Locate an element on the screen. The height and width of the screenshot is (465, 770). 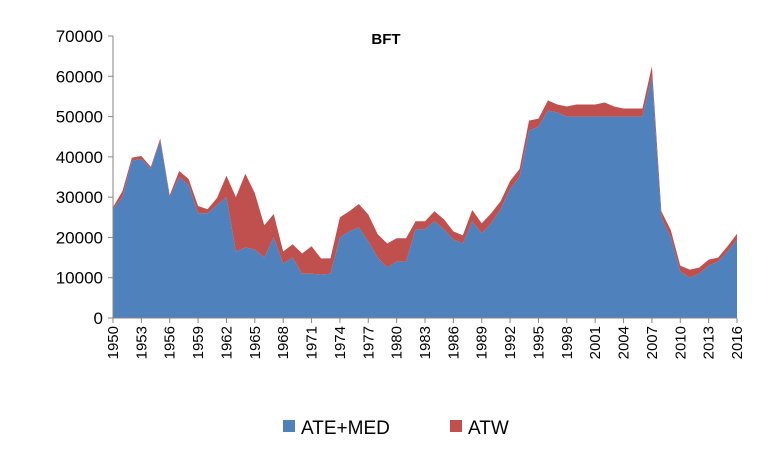
legend: ATE+MED ATW is located at coordinates (396, 428).